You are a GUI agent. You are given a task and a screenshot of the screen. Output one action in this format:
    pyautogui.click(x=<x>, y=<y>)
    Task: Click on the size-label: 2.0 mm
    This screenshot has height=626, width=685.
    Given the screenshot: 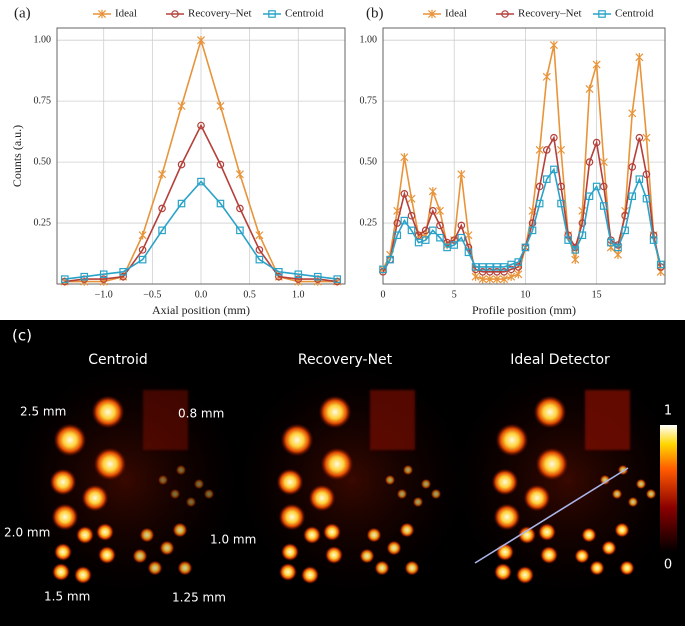 What is the action you would take?
    pyautogui.click(x=27, y=533)
    